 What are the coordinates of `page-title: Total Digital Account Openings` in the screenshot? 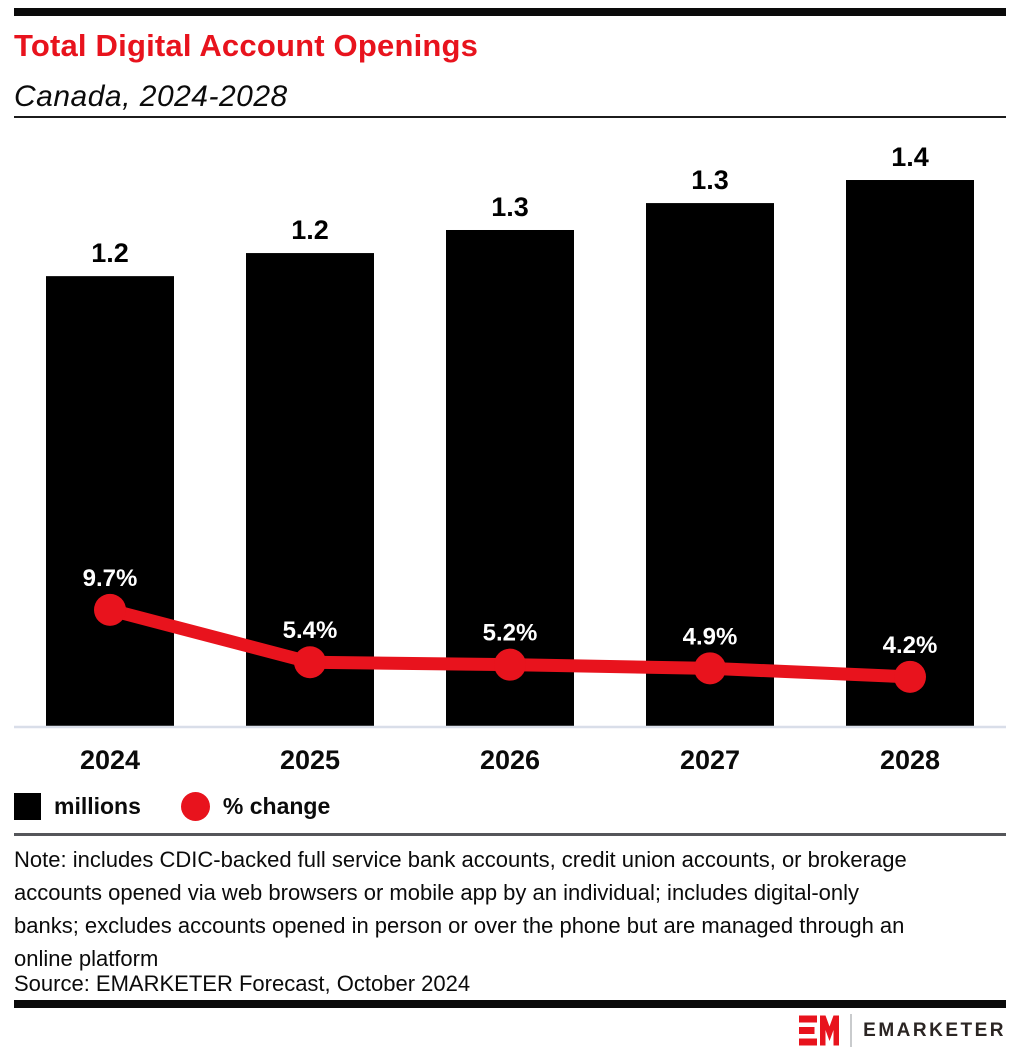 It's located at (246, 45).